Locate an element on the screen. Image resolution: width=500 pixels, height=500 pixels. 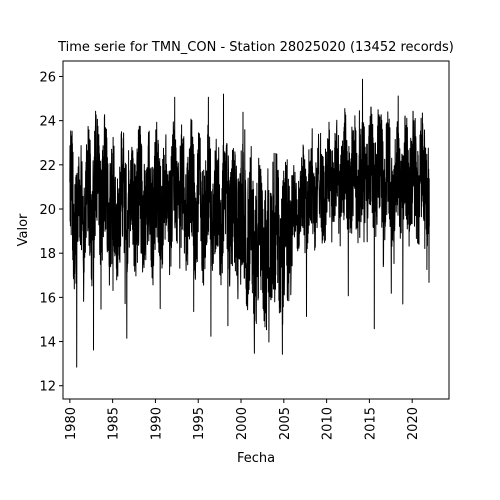
x-tick-label: 1980 is located at coordinates (71, 423).